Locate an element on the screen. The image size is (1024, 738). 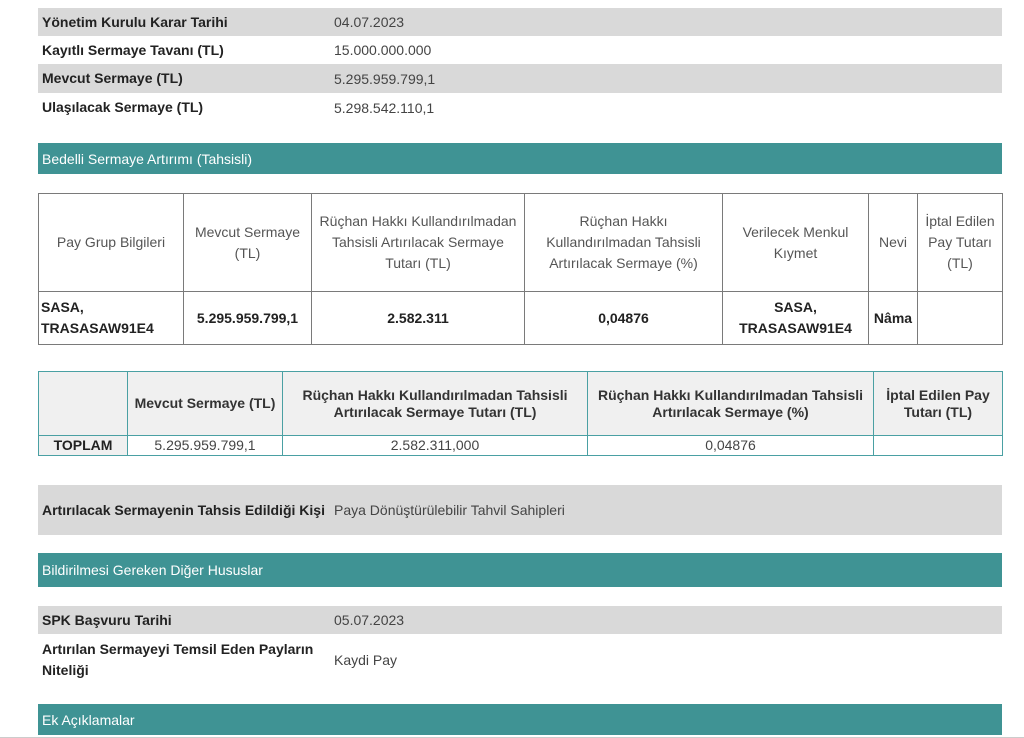
section-header: Ek Açıklamalar is located at coordinates (520, 719).